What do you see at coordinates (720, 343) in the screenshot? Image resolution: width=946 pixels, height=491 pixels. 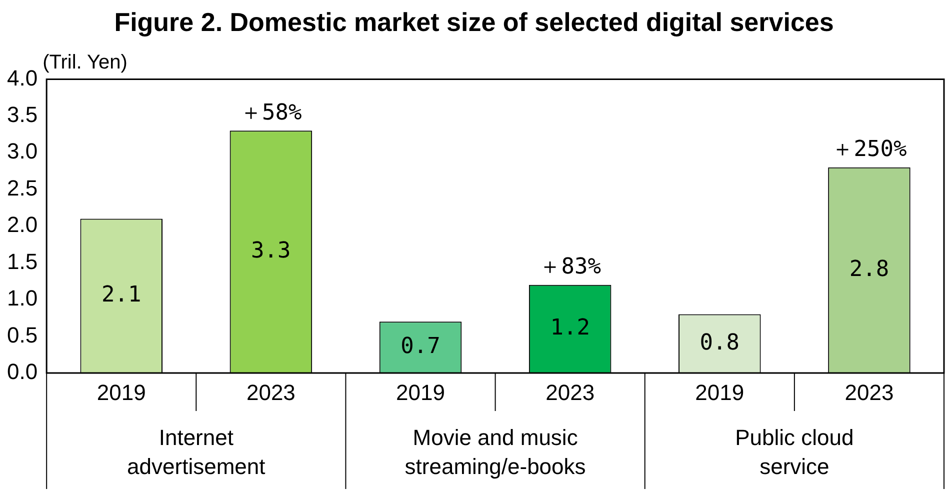 I see `data-label: 0.8` at bounding box center [720, 343].